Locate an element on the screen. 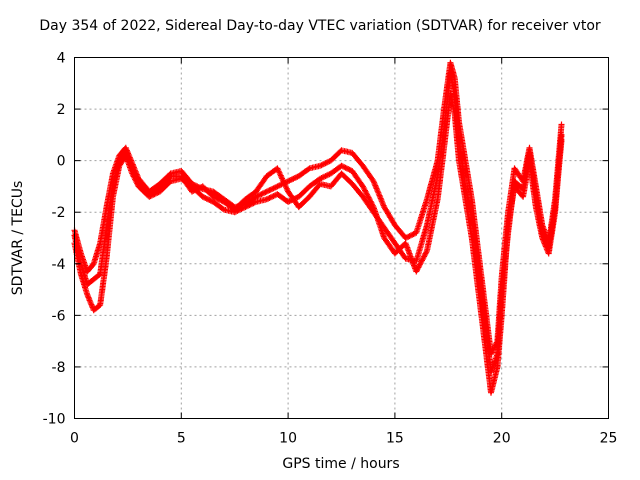 Image resolution: width=640 pixels, height=480 pixels. x-tick-label: 10 is located at coordinates (288, 439).